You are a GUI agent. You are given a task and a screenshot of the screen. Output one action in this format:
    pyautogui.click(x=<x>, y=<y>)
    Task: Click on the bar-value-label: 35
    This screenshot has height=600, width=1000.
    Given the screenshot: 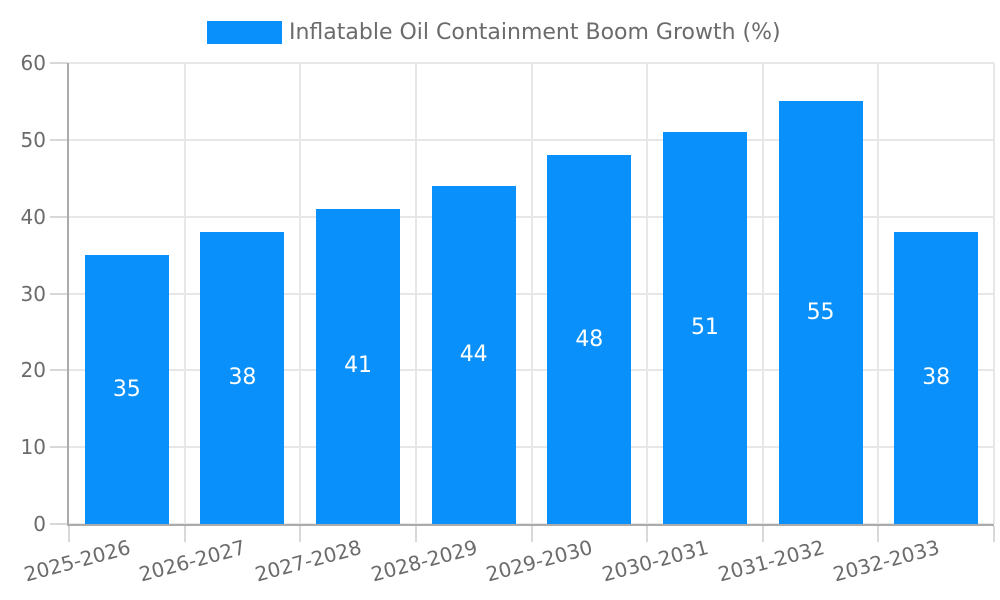 What is the action you would take?
    pyautogui.click(x=126, y=389)
    